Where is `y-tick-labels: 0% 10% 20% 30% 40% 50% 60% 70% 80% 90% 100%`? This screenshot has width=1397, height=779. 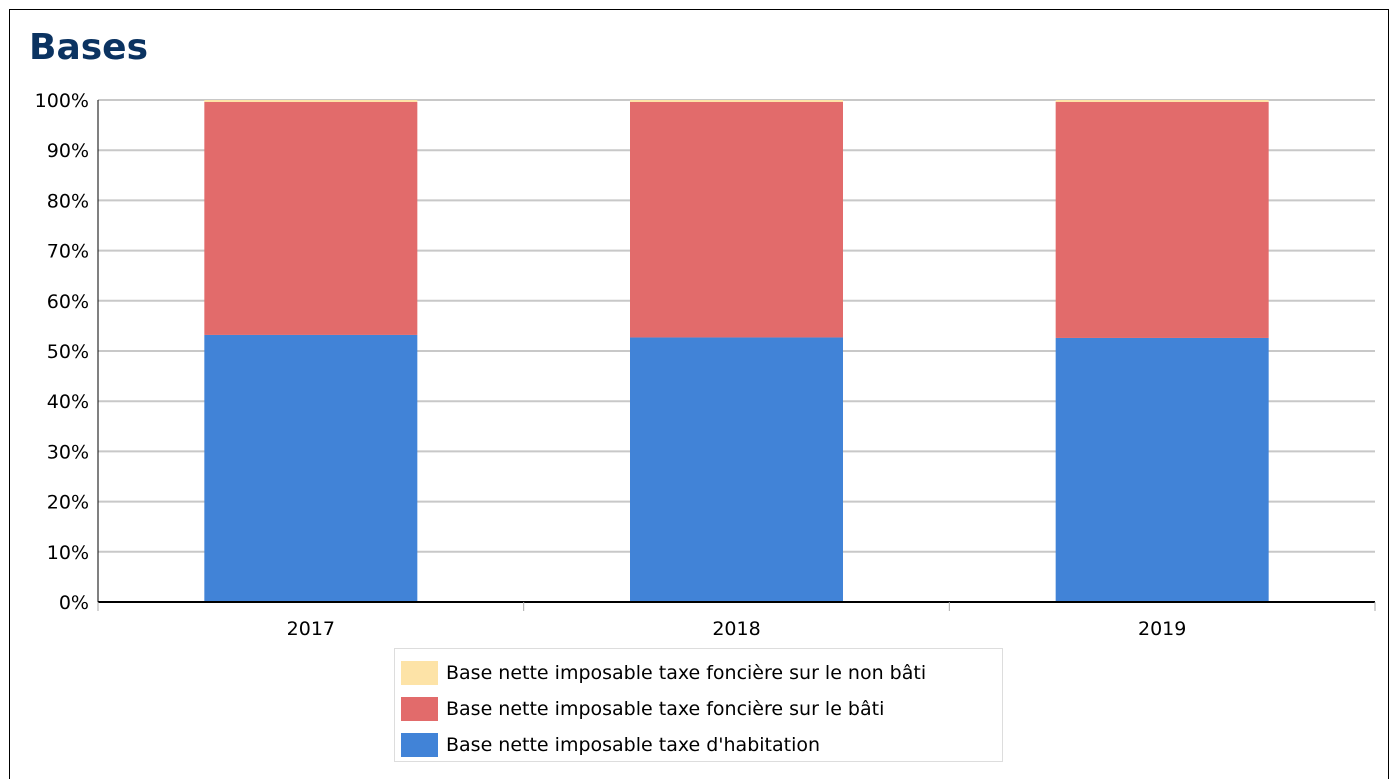
y-tick-labels: 0% 10% 20% 30% 40% 50% 60% 70% 80% 90% 100% is located at coordinates (62, 352).